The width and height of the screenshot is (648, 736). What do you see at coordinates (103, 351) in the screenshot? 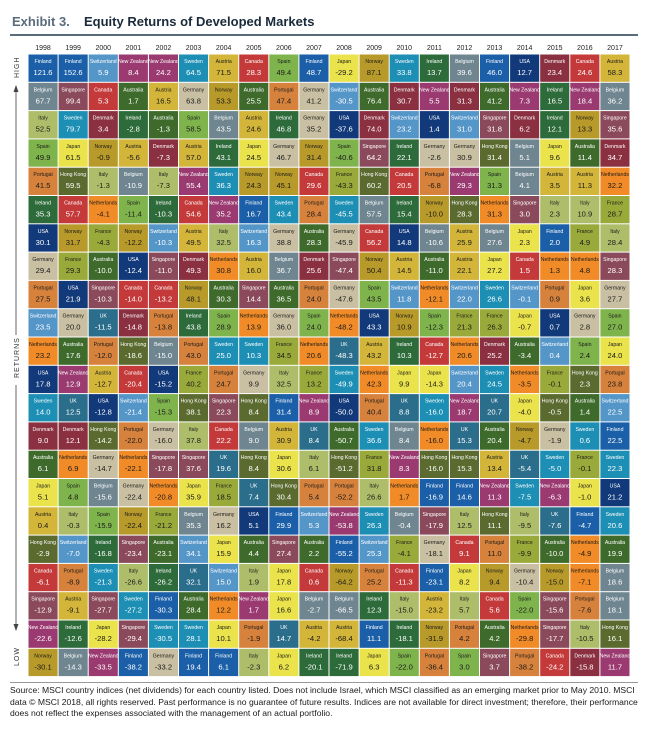
I see `return-cell: Portugal-12.0` at bounding box center [103, 351].